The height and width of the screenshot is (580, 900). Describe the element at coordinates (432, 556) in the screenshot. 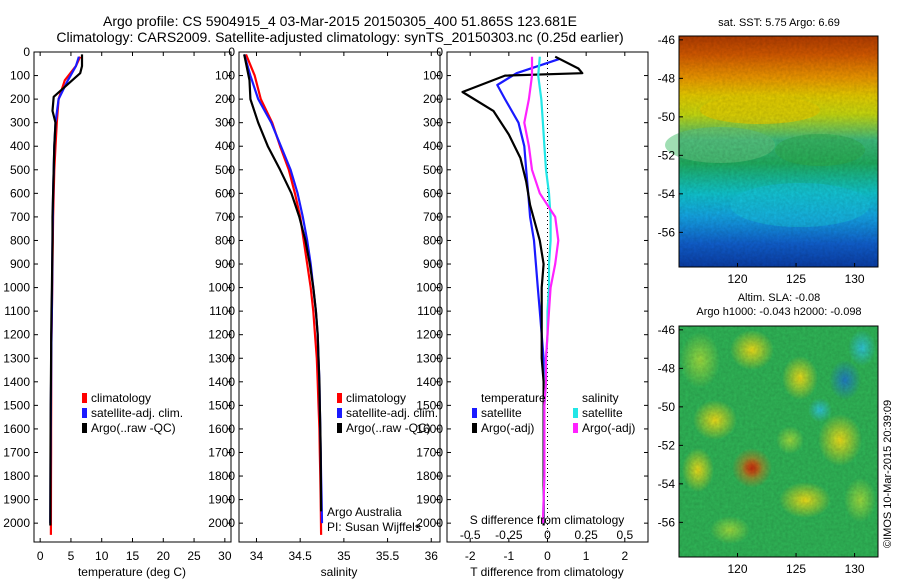

I see `x-tick-label: 36` at that location.